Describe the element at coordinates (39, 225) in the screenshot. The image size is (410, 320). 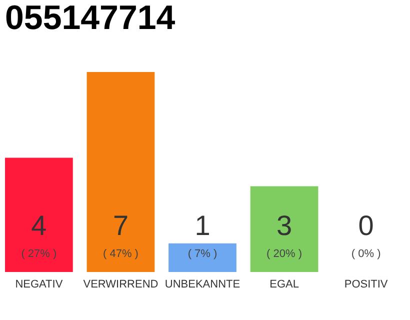
I see `data-label: 4` at that location.